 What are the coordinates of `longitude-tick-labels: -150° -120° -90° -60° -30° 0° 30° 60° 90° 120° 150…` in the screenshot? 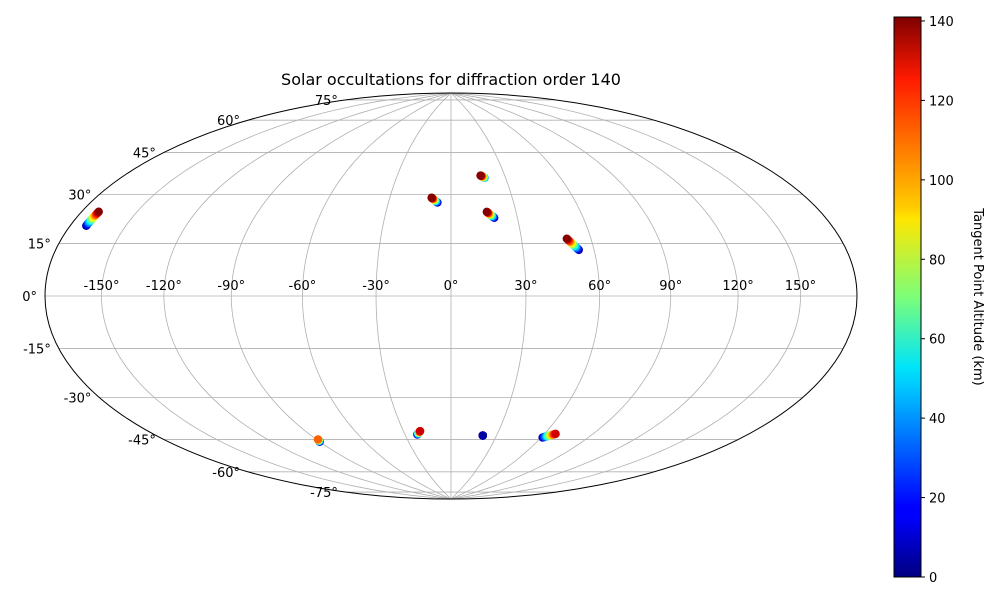 It's located at (449, 286).